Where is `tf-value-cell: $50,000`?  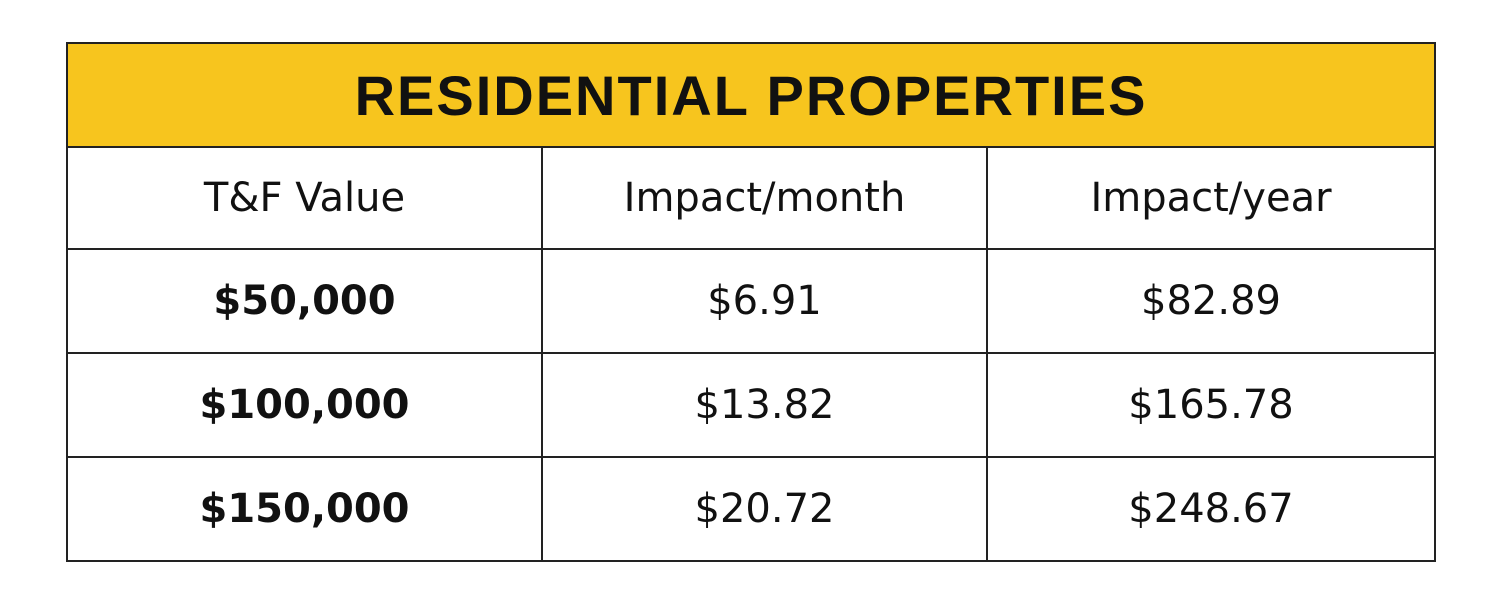
tf-value-cell: $50,000 is located at coordinates (304, 301).